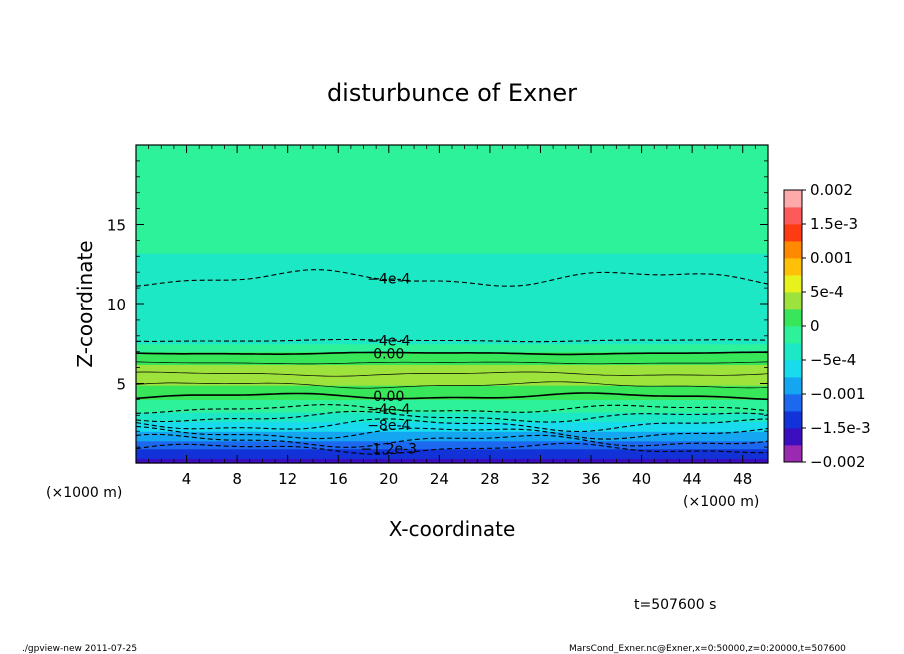  What do you see at coordinates (388, 354) in the screenshot?
I see `contour-label: 0.00` at bounding box center [388, 354].